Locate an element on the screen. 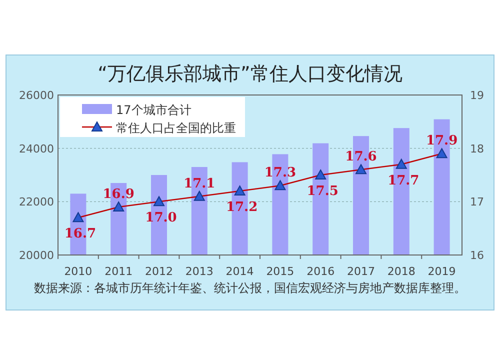  legend-label: 17个城市合计 is located at coordinates (154, 110).